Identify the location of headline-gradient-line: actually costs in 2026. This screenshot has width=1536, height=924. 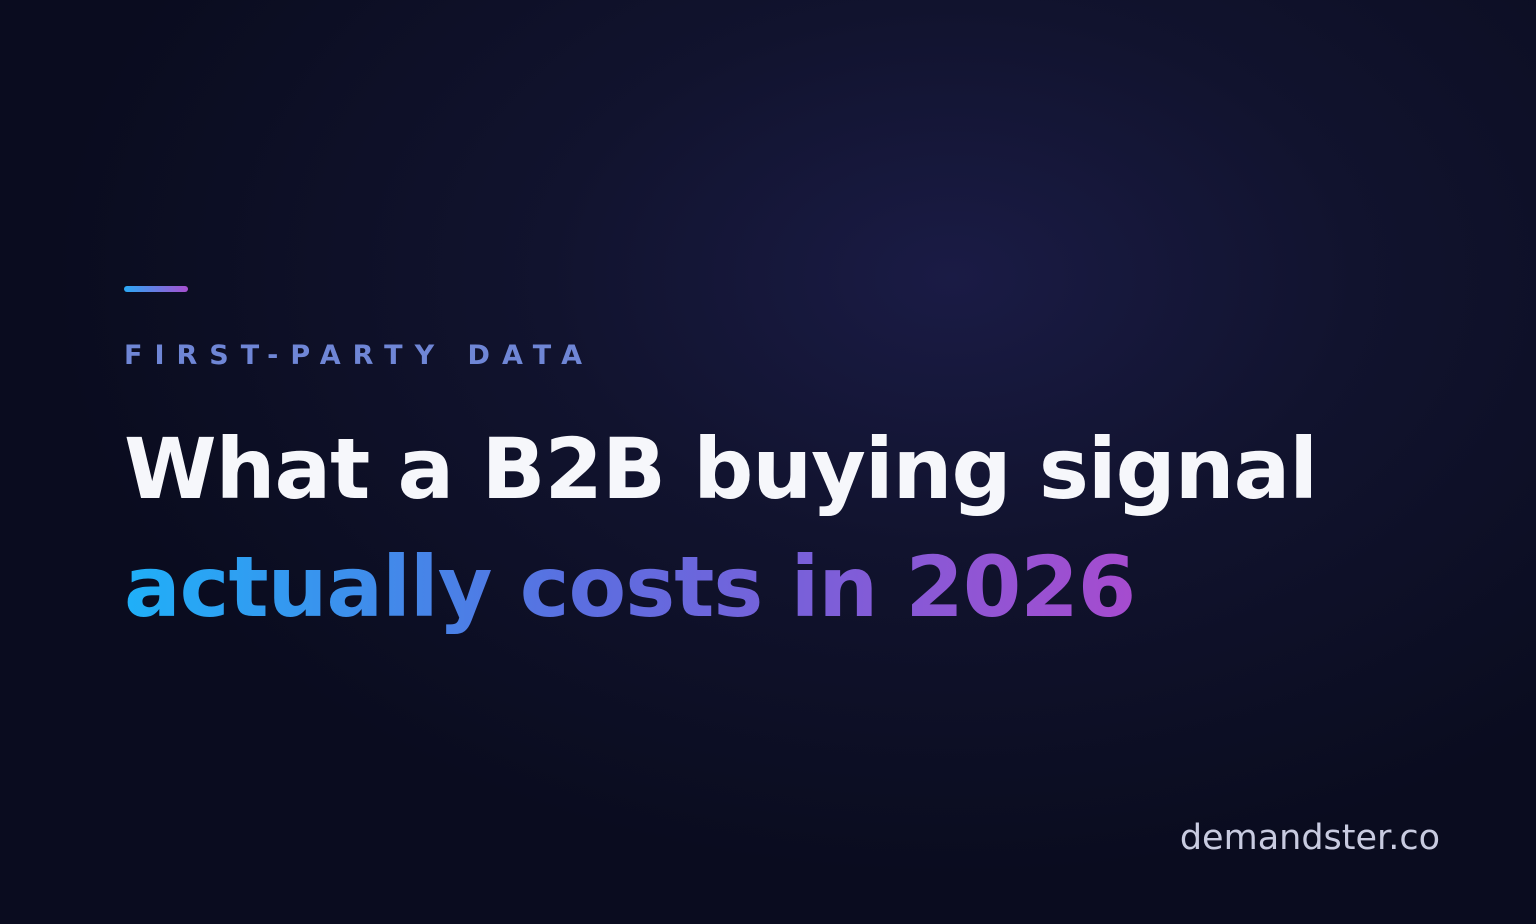
(630, 587).